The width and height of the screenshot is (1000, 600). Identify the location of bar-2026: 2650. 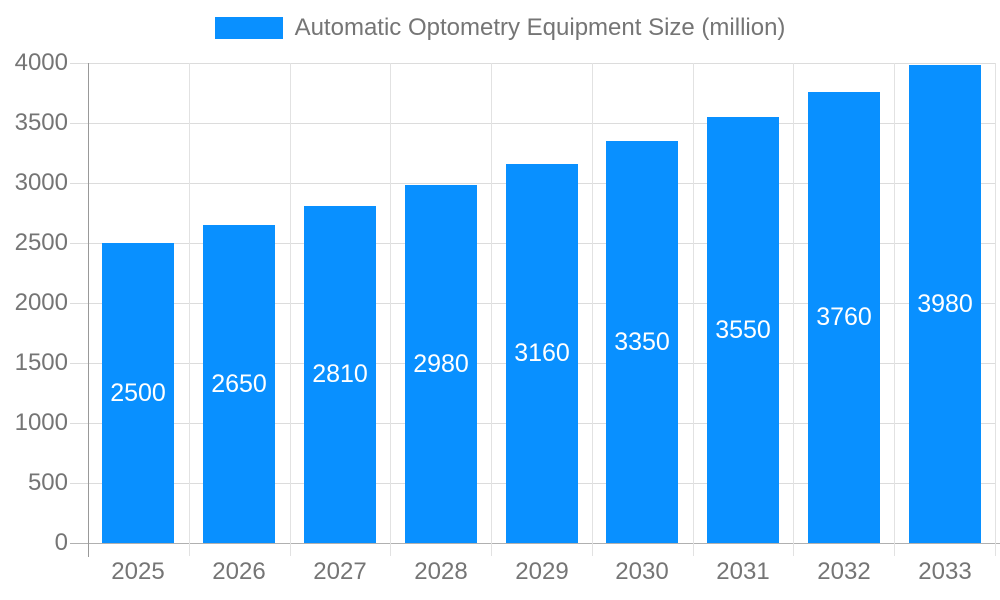
(239, 384).